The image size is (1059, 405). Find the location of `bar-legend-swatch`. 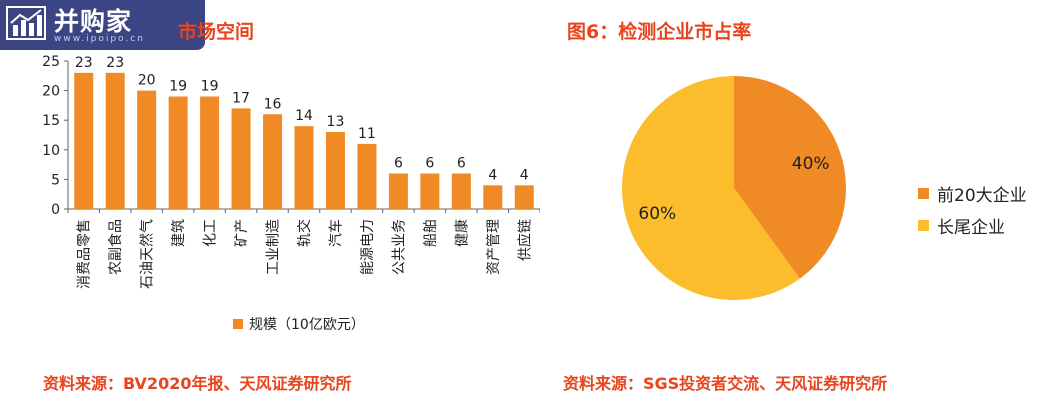

bar-legend-swatch is located at coordinates (238, 324).